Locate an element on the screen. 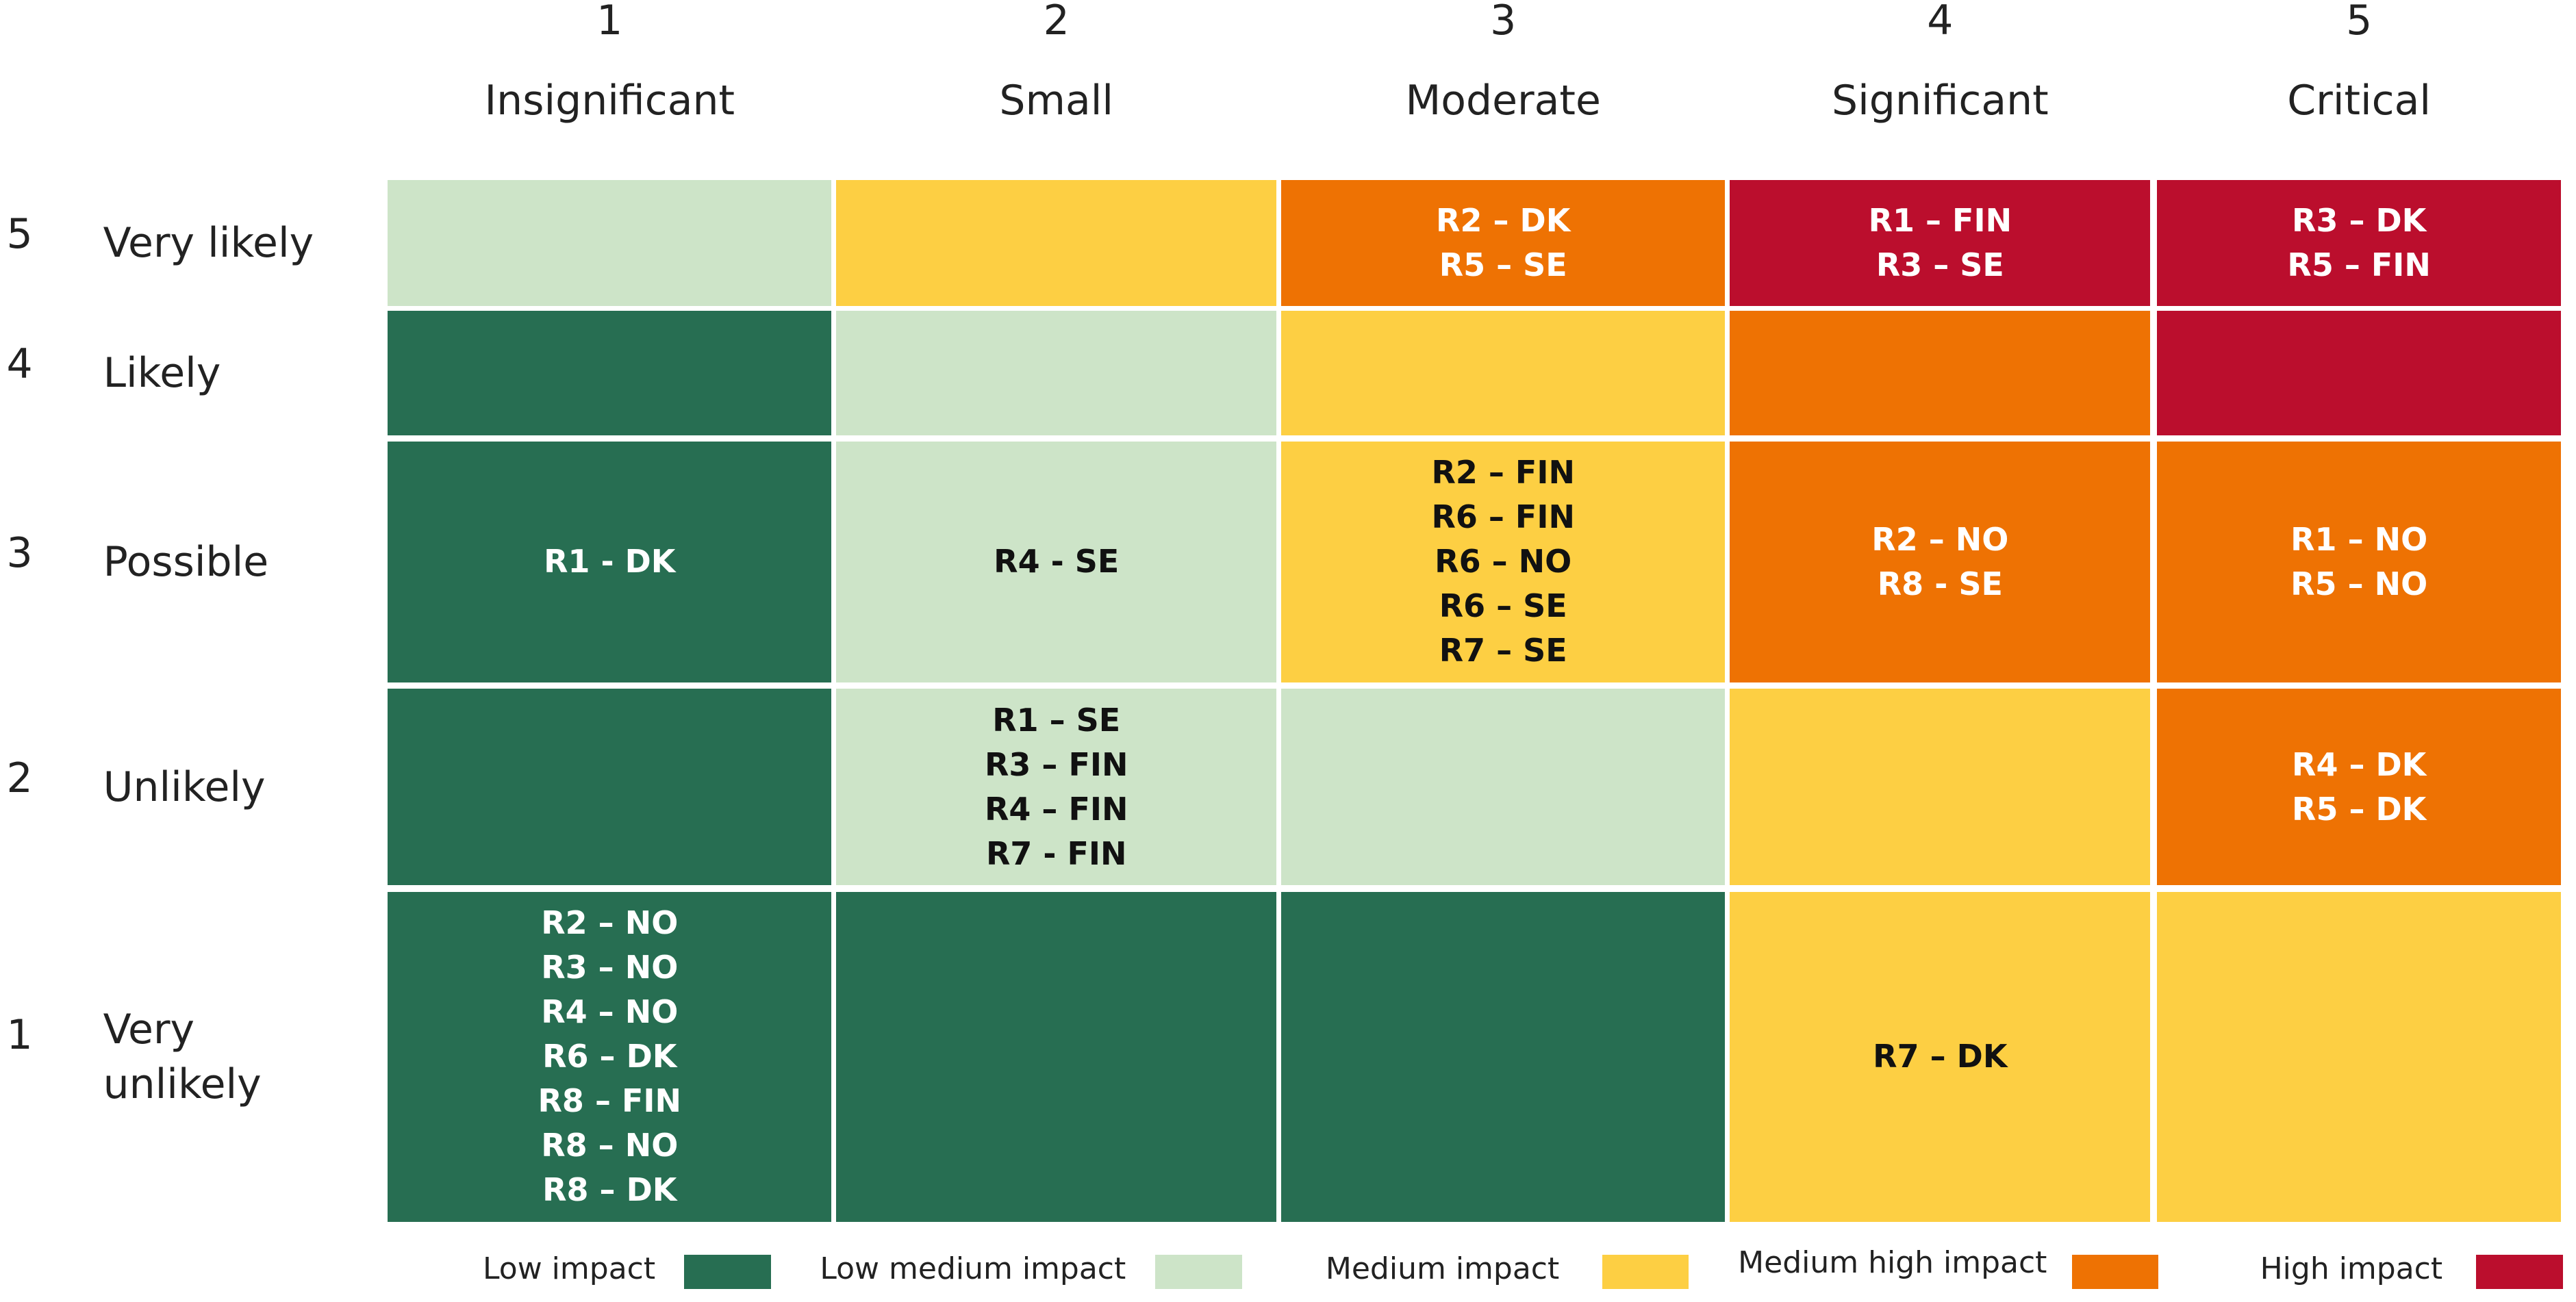 The width and height of the screenshot is (2576, 1302). row-label: Likely is located at coordinates (162, 372).